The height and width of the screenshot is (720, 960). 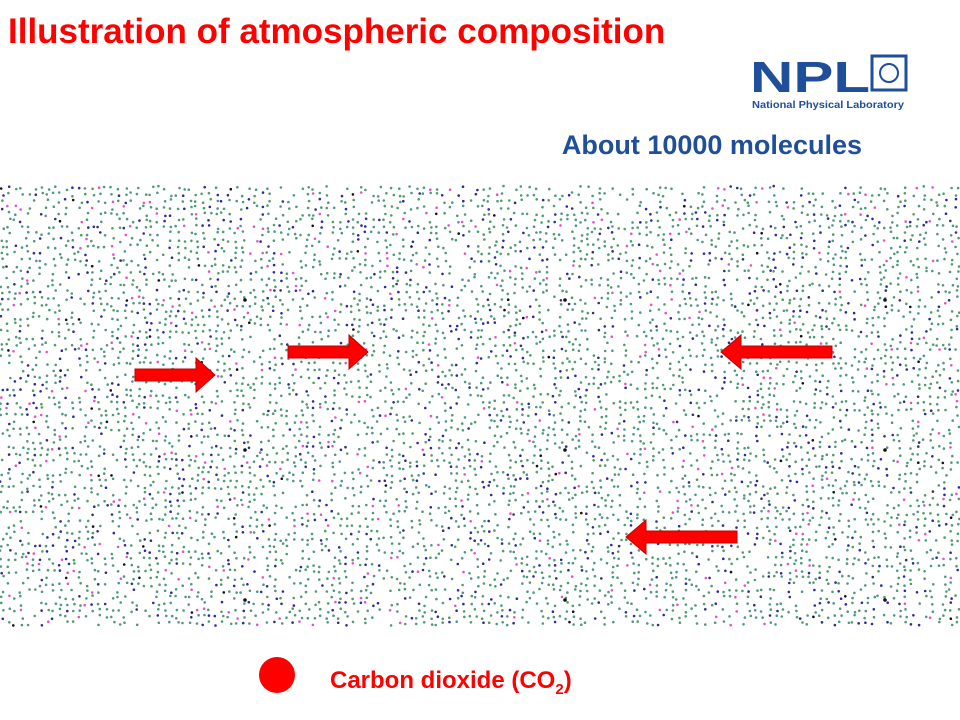 What do you see at coordinates (568, 680) in the screenshot?
I see `legend-closing: )` at bounding box center [568, 680].